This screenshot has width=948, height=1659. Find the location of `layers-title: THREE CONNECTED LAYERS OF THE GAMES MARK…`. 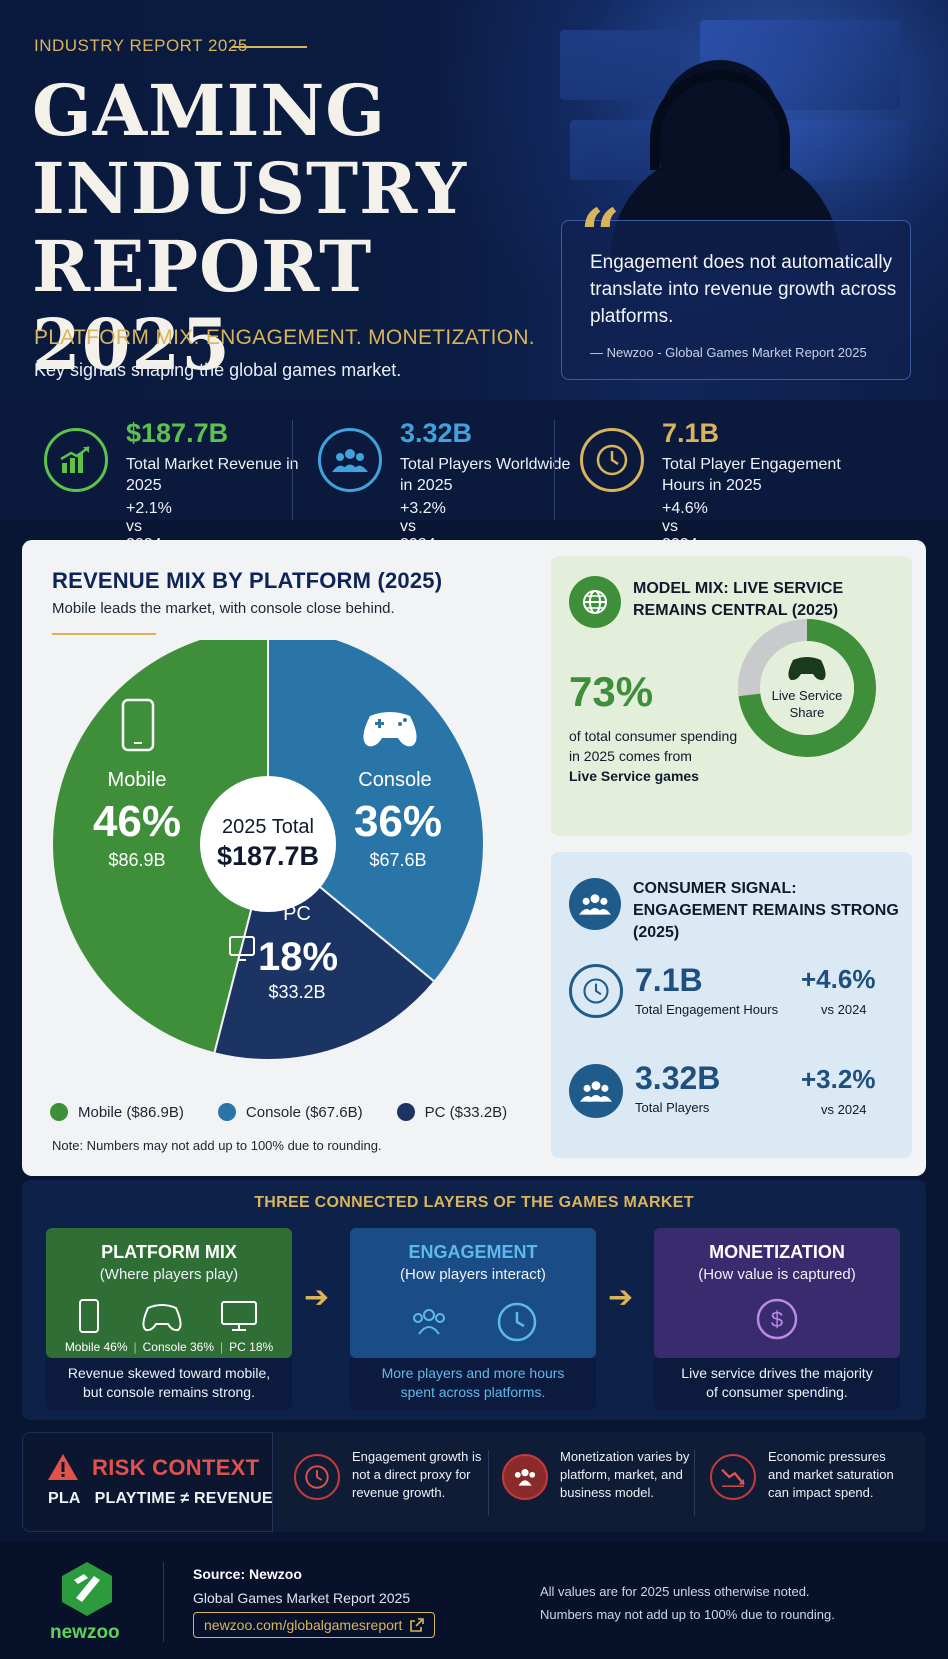

layers-title: THREE CONNECTED LAYERS OF THE GAMES MARK… is located at coordinates (474, 1202).